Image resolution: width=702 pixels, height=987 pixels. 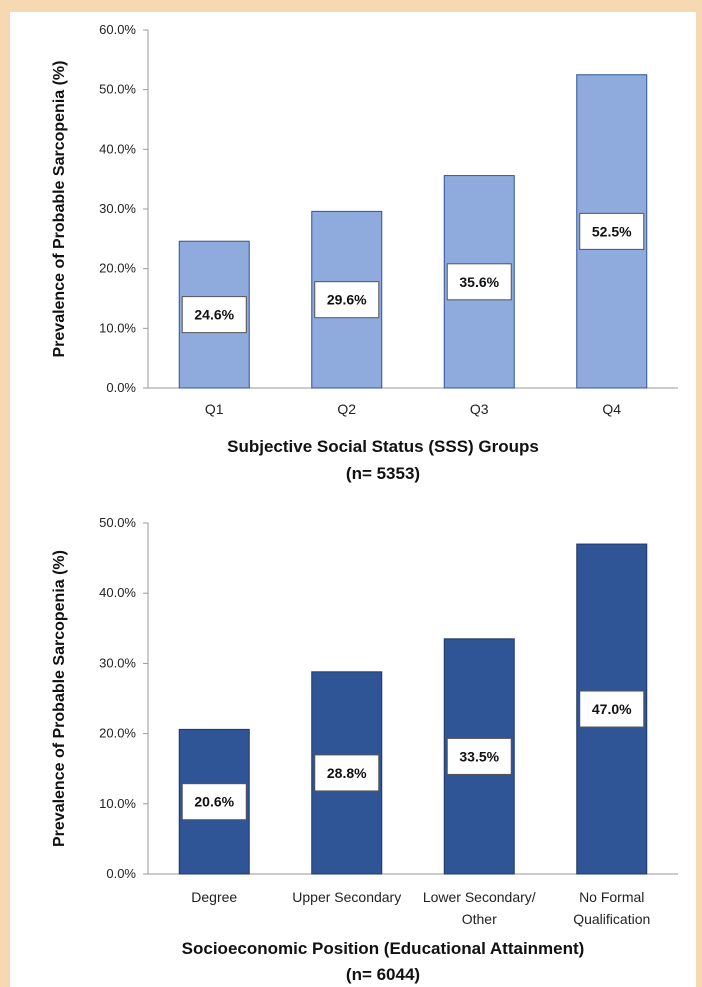 What do you see at coordinates (346, 897) in the screenshot?
I see `x-tick-label: Upper Secondary` at bounding box center [346, 897].